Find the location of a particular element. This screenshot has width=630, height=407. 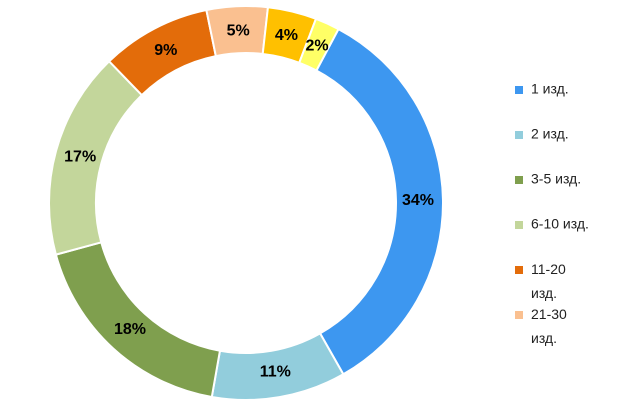

data-label: 34% is located at coordinates (418, 200).